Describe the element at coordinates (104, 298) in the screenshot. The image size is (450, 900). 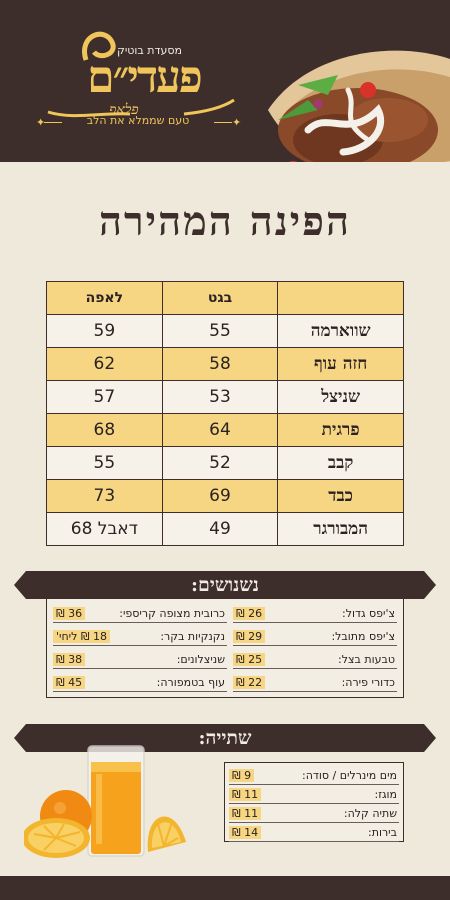
I see `menu-header-pita: לאפה` at that location.